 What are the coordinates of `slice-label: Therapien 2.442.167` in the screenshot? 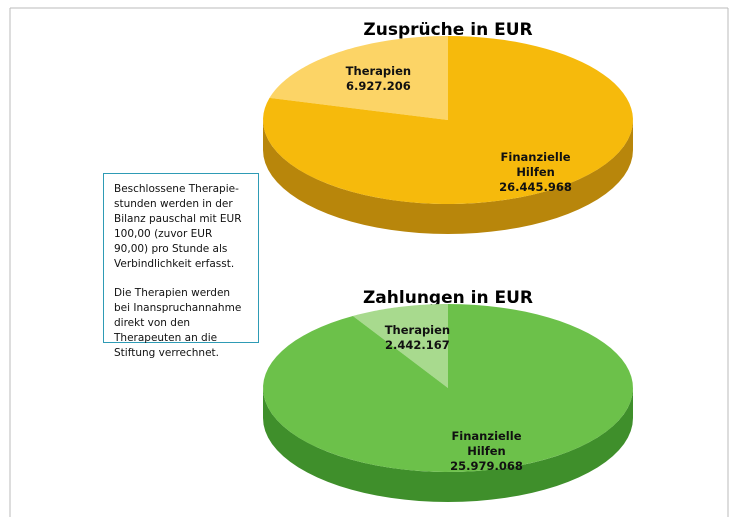 It's located at (417, 338).